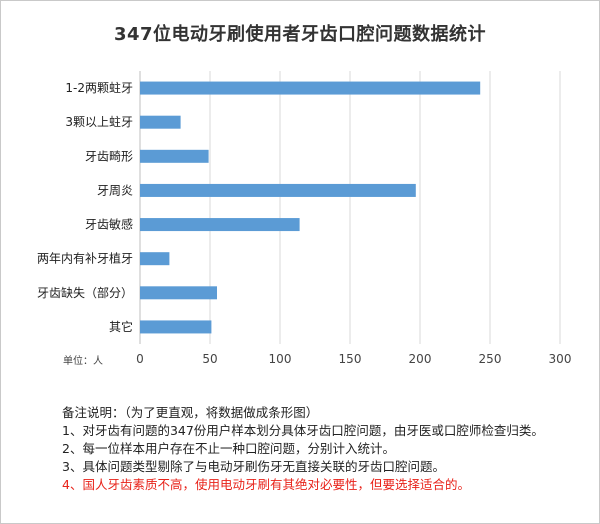 The width and height of the screenshot is (600, 524). I want to click on note-item-3: 3、具体问题类型剔除了与电动牙刷伤牙无直接关联的牙齿口腔问题。, so click(253, 466).